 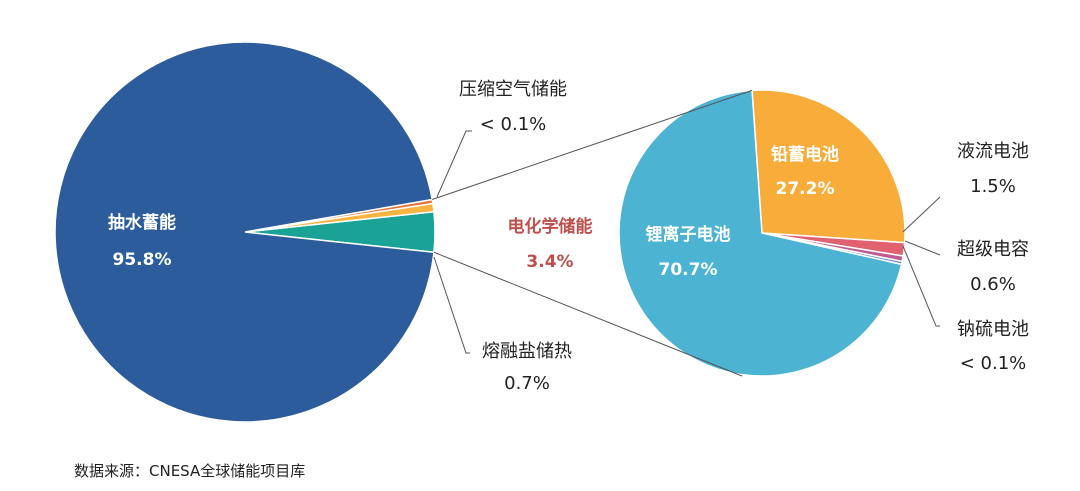 I want to click on slice-label-supercapacitor: 超级电容, so click(x=993, y=249).